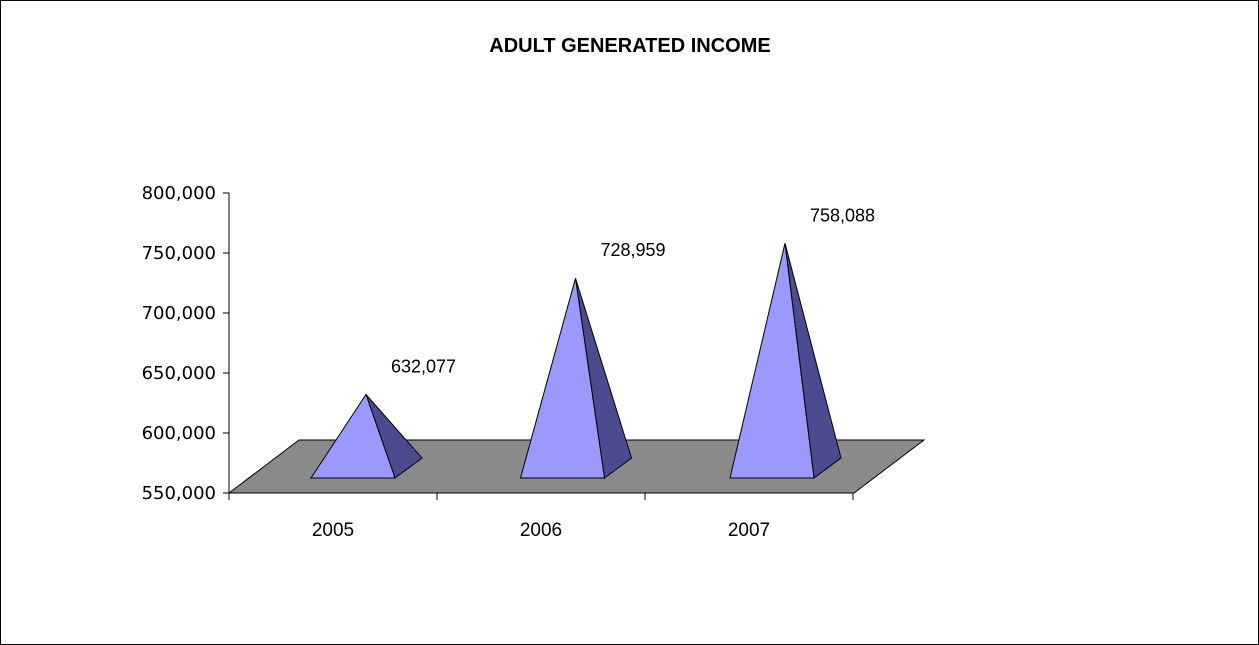 The width and height of the screenshot is (1259, 645). Describe the element at coordinates (333, 530) in the screenshot. I see `x-category-label: 2005` at that location.